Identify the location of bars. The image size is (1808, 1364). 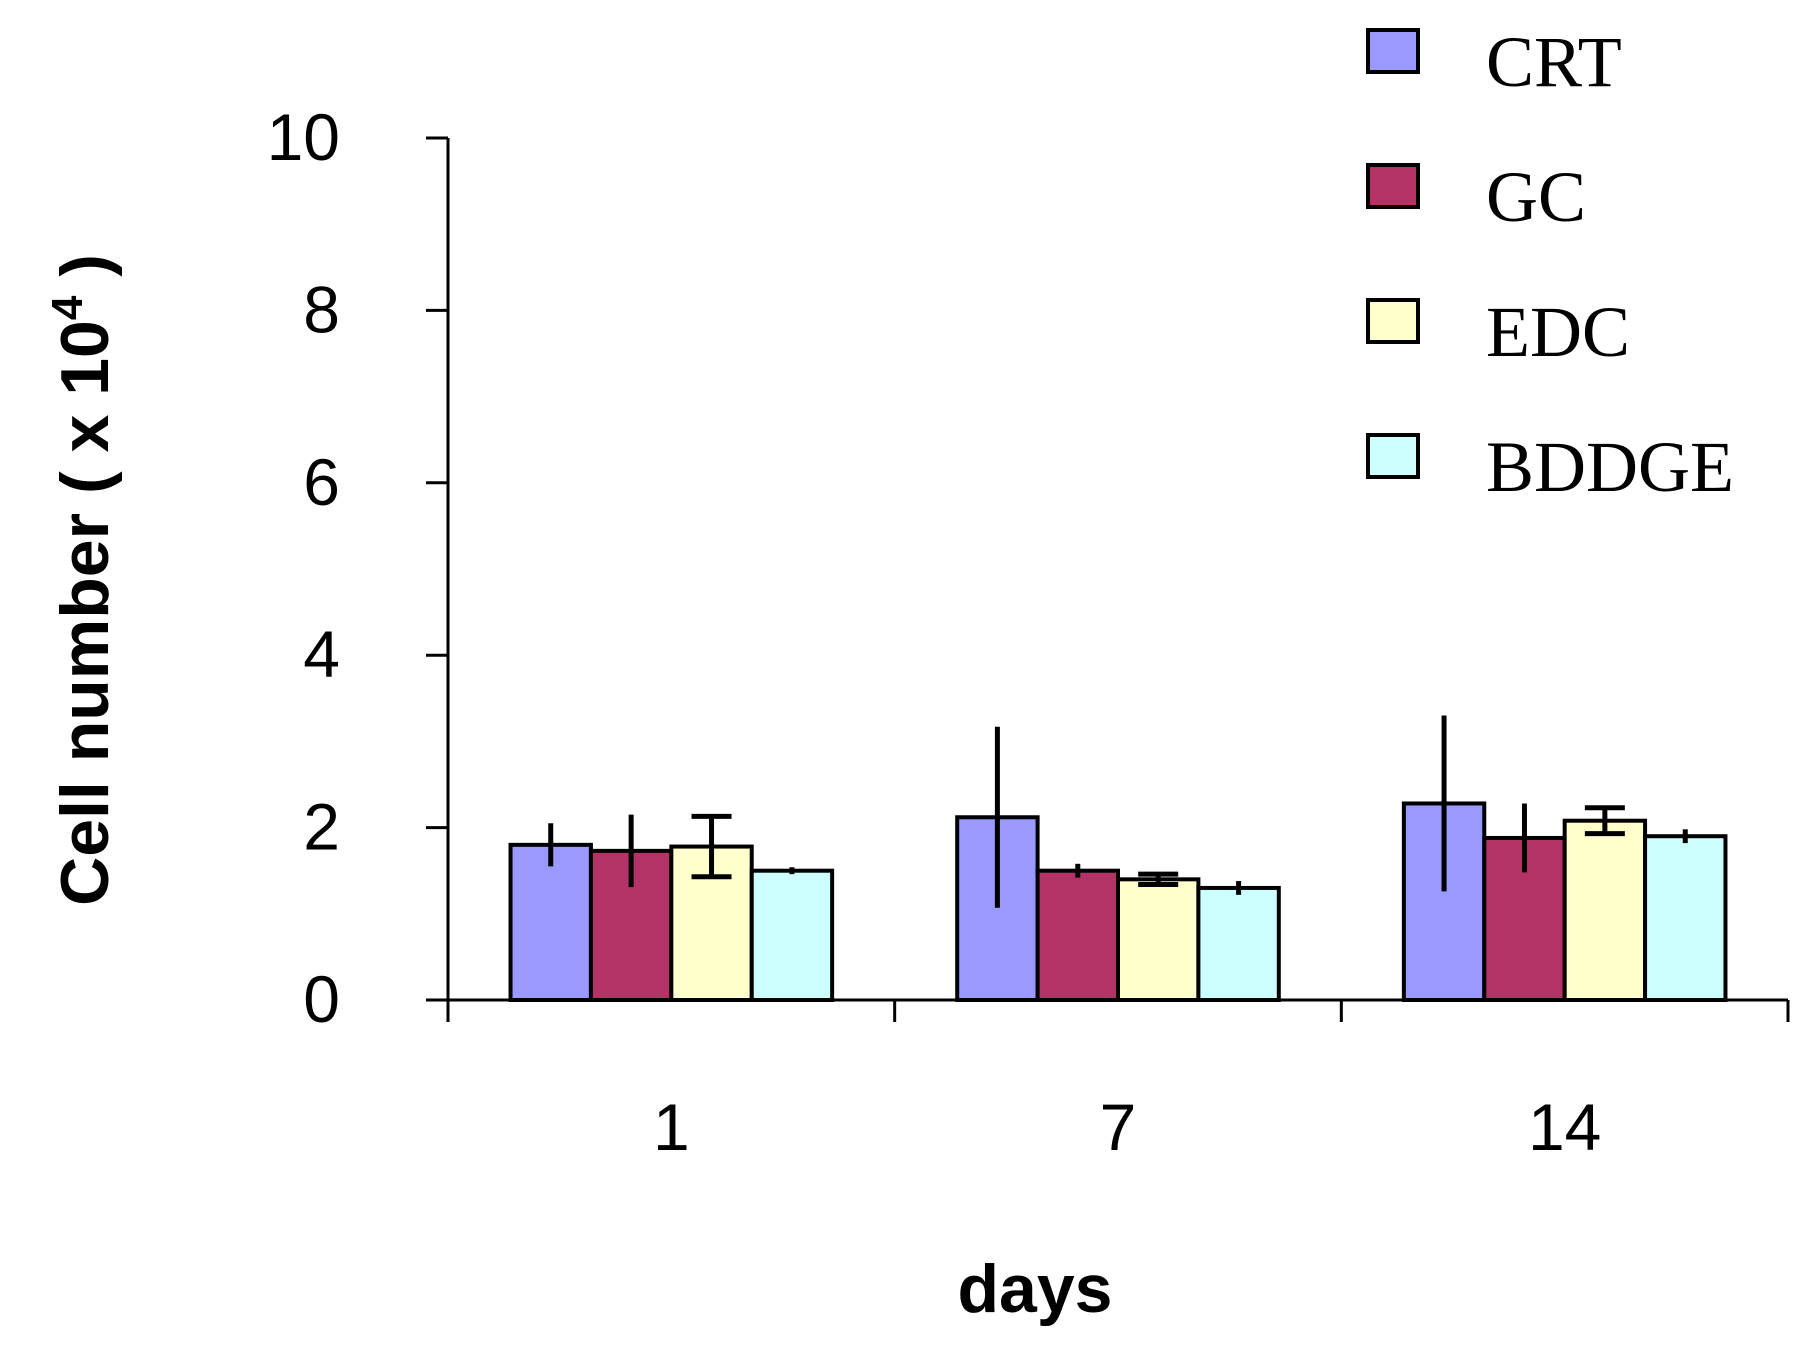
(1118, 902).